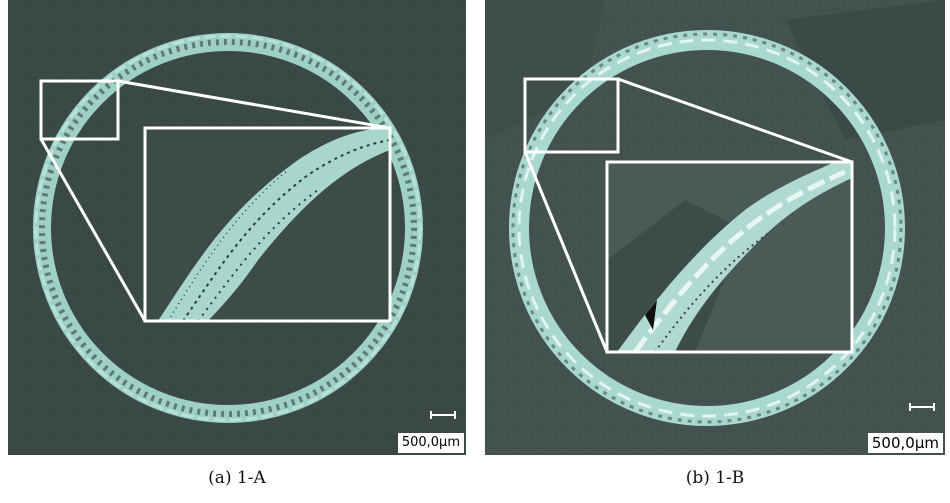 This screenshot has height=503, width=950. I want to click on caption-a: (a) 1-A, so click(237, 478).